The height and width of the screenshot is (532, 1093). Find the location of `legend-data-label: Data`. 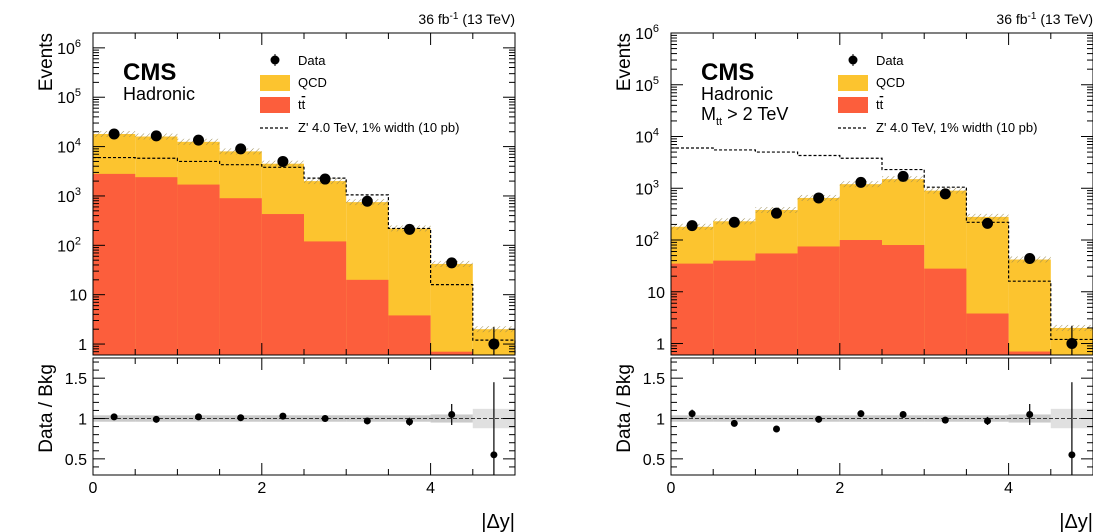

legend-data-label: Data is located at coordinates (312, 60).